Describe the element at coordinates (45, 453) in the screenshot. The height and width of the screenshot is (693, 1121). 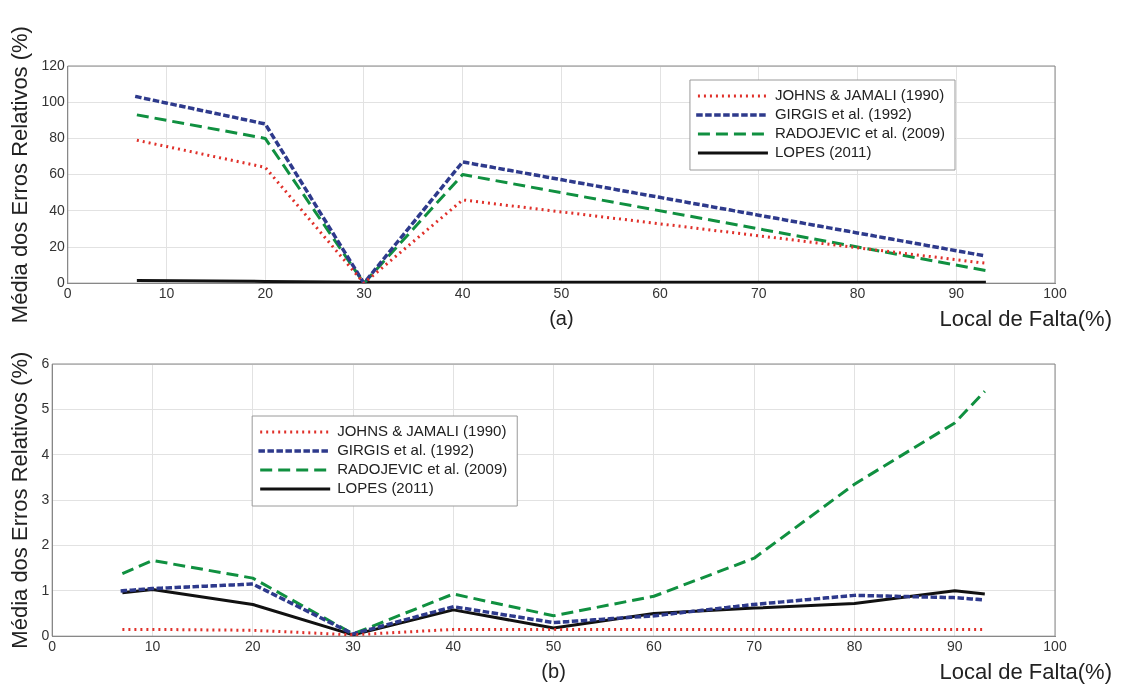
I see `y-tick-label: 4` at that location.